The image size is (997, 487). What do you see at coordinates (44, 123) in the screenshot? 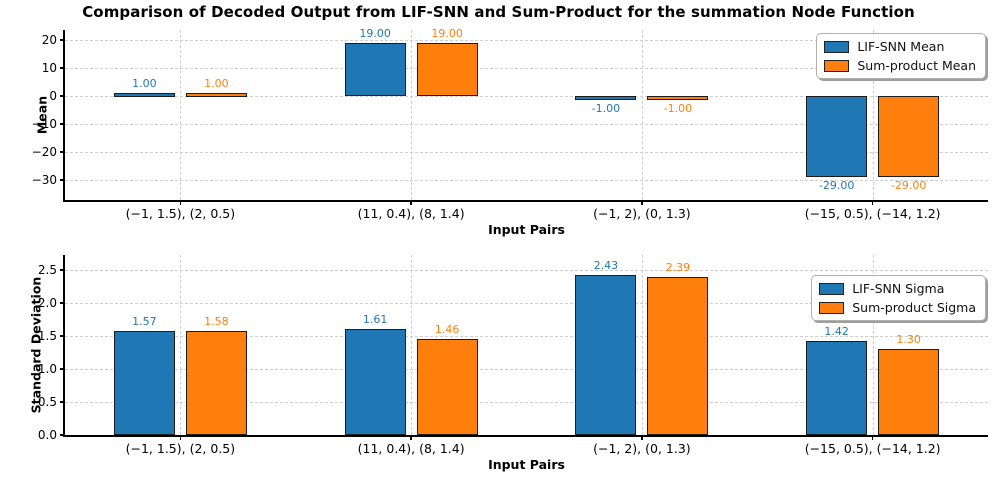
I see `ytick-label: −10` at bounding box center [44, 123].